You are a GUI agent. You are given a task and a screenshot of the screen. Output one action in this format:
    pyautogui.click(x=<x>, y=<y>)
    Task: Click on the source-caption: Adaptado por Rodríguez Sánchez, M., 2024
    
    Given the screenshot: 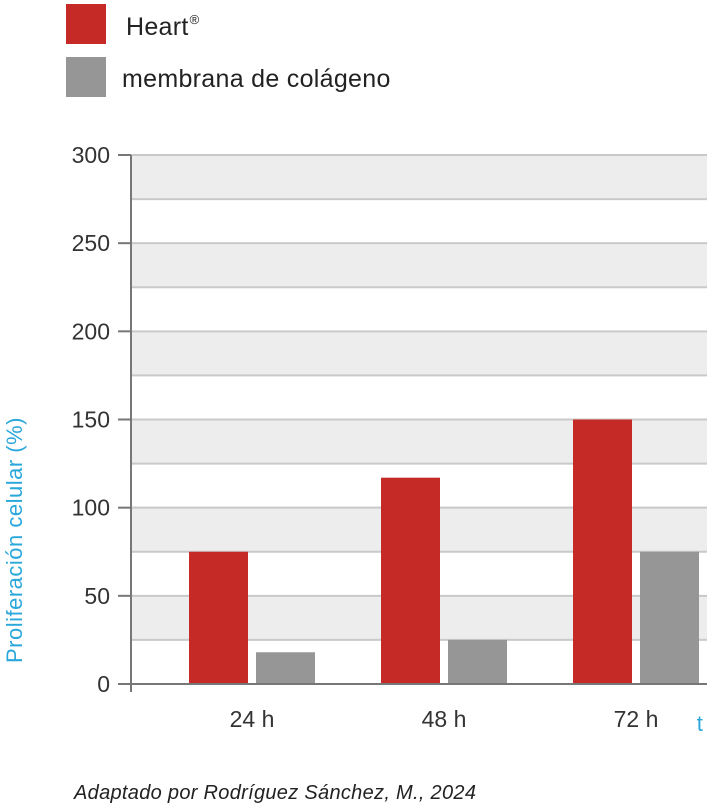 What is the action you would take?
    pyautogui.click(x=275, y=793)
    